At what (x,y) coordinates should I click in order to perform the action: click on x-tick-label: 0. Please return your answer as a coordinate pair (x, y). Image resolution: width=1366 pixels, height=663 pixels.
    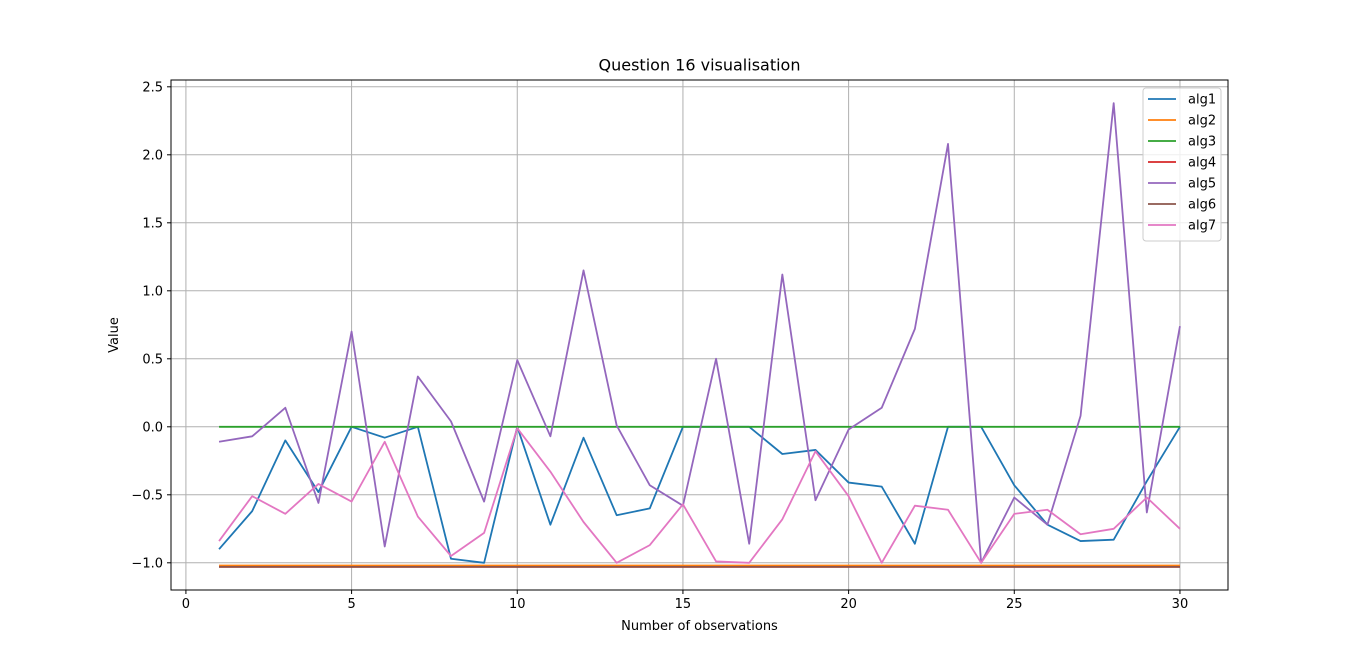
    Looking at the image, I should click on (186, 604).